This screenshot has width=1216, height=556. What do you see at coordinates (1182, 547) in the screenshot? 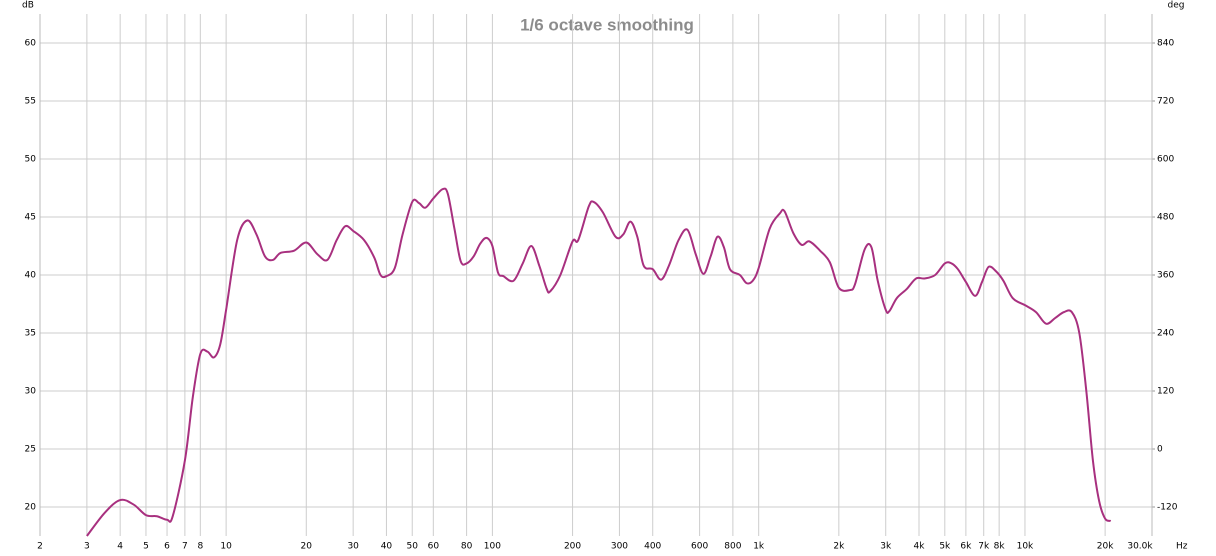
I see `x-unit-label: Hz` at bounding box center [1182, 547].